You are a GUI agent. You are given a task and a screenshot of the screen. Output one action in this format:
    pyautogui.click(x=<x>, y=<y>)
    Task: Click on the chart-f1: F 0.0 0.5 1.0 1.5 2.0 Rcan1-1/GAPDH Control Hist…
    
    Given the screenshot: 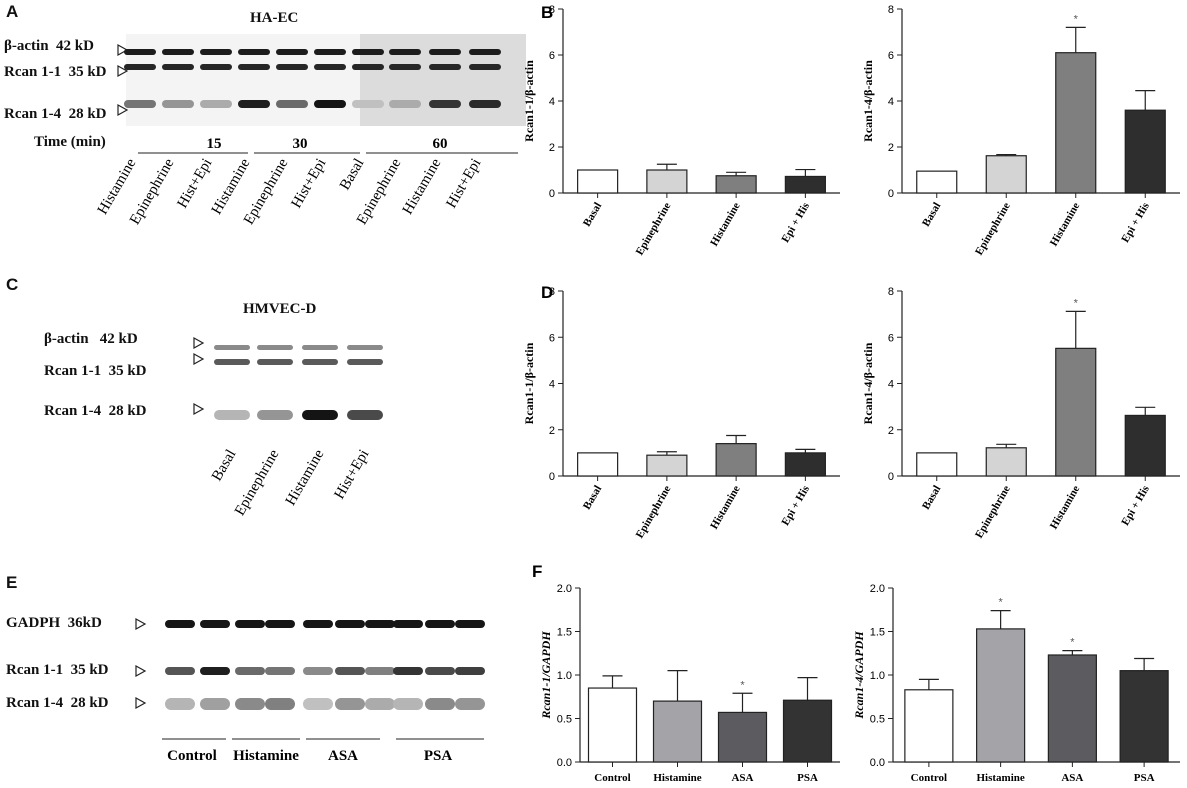 What is the action you would take?
    pyautogui.click(x=686, y=673)
    